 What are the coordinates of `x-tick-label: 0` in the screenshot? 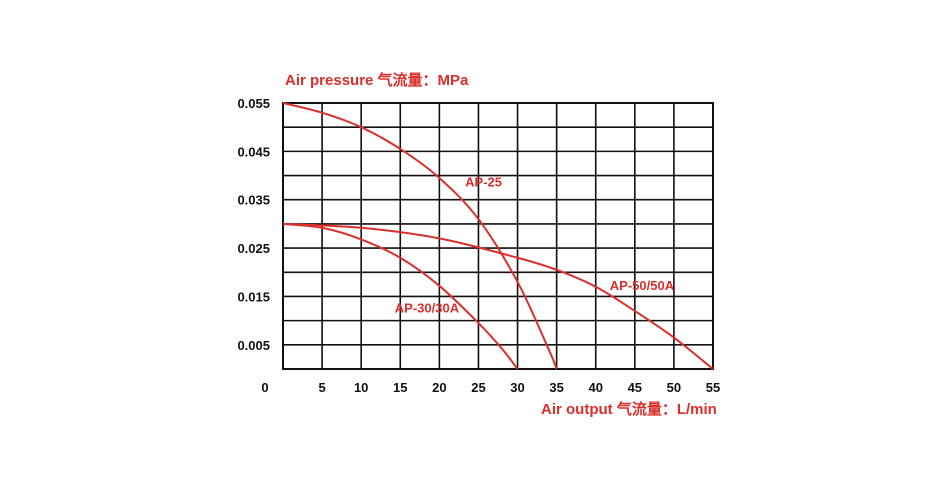 It's located at (264, 387).